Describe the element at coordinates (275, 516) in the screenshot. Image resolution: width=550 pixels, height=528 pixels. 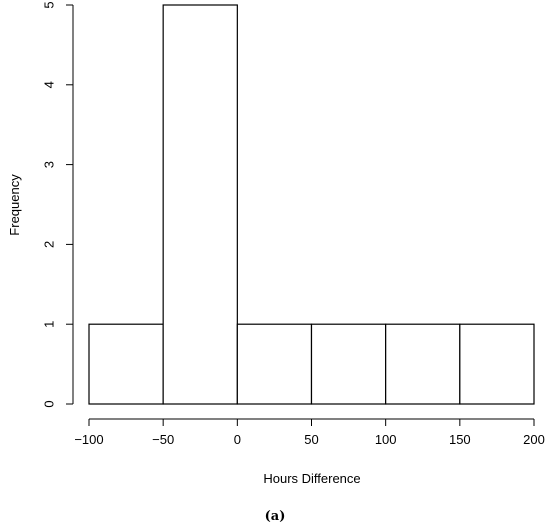
I see `figure-caption: (a)` at that location.